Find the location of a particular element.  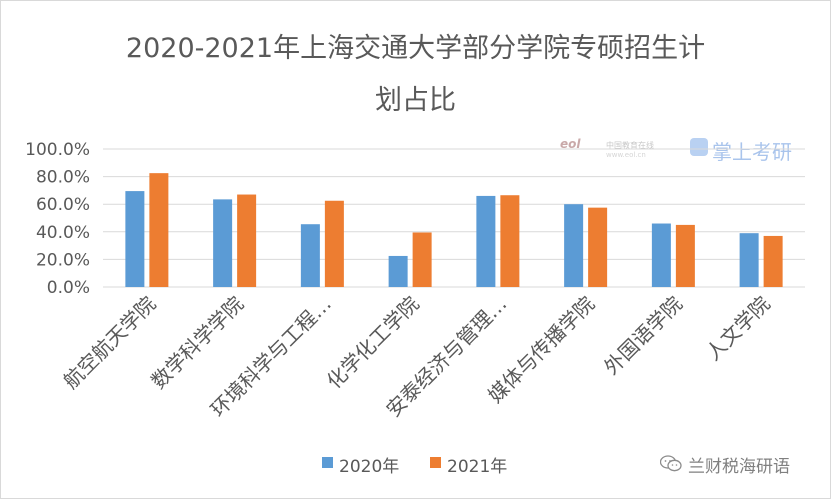

watermark-brand-icon is located at coordinates (699, 147).